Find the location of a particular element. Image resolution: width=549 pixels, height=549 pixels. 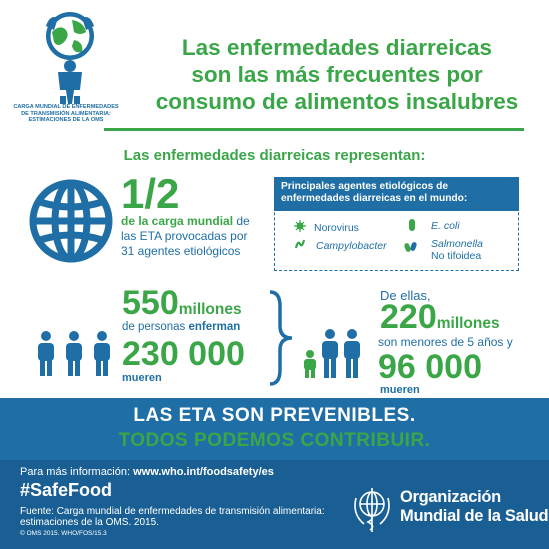

globe-icon is located at coordinates (71, 221).